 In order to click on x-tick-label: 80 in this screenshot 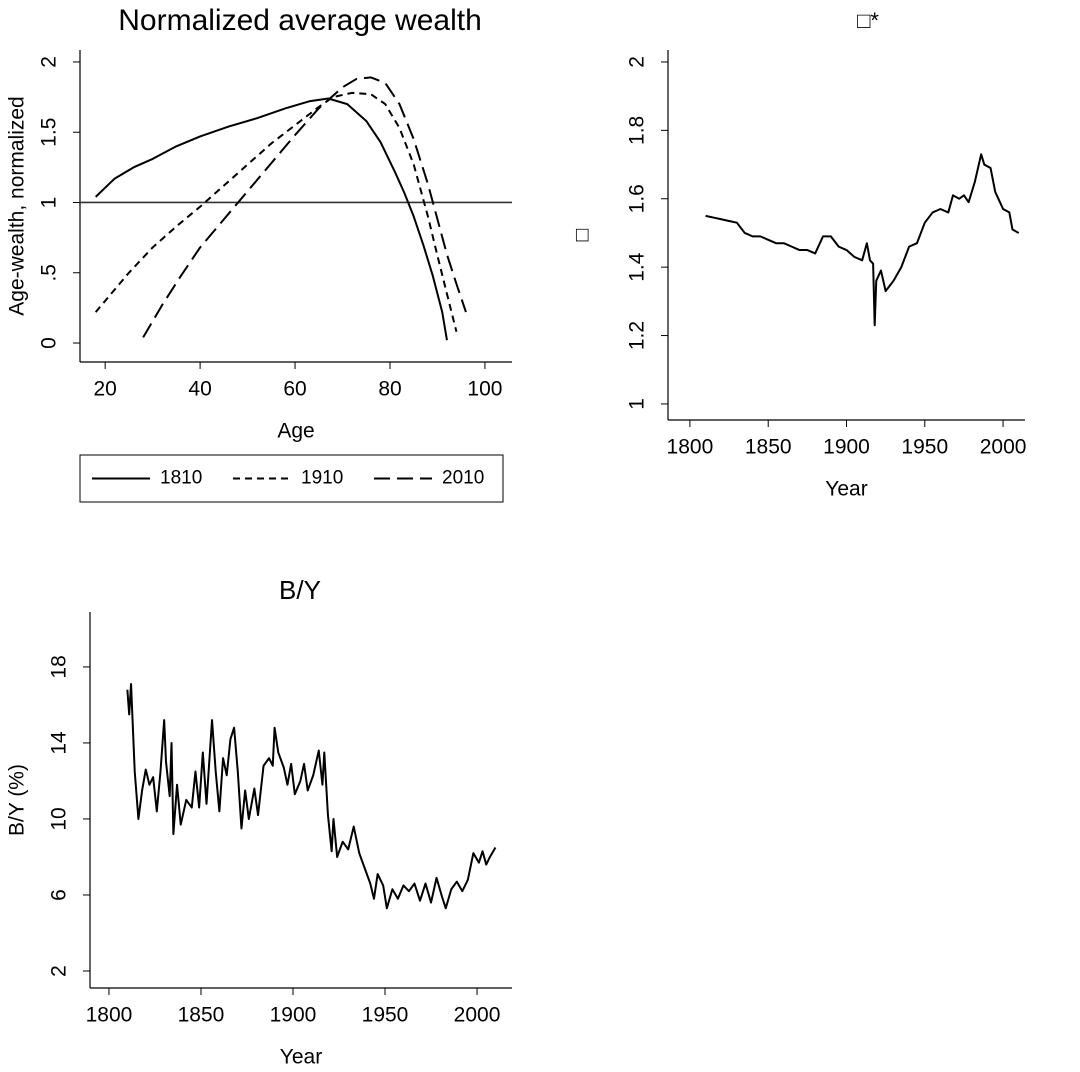, I will do `click(389, 389)`.